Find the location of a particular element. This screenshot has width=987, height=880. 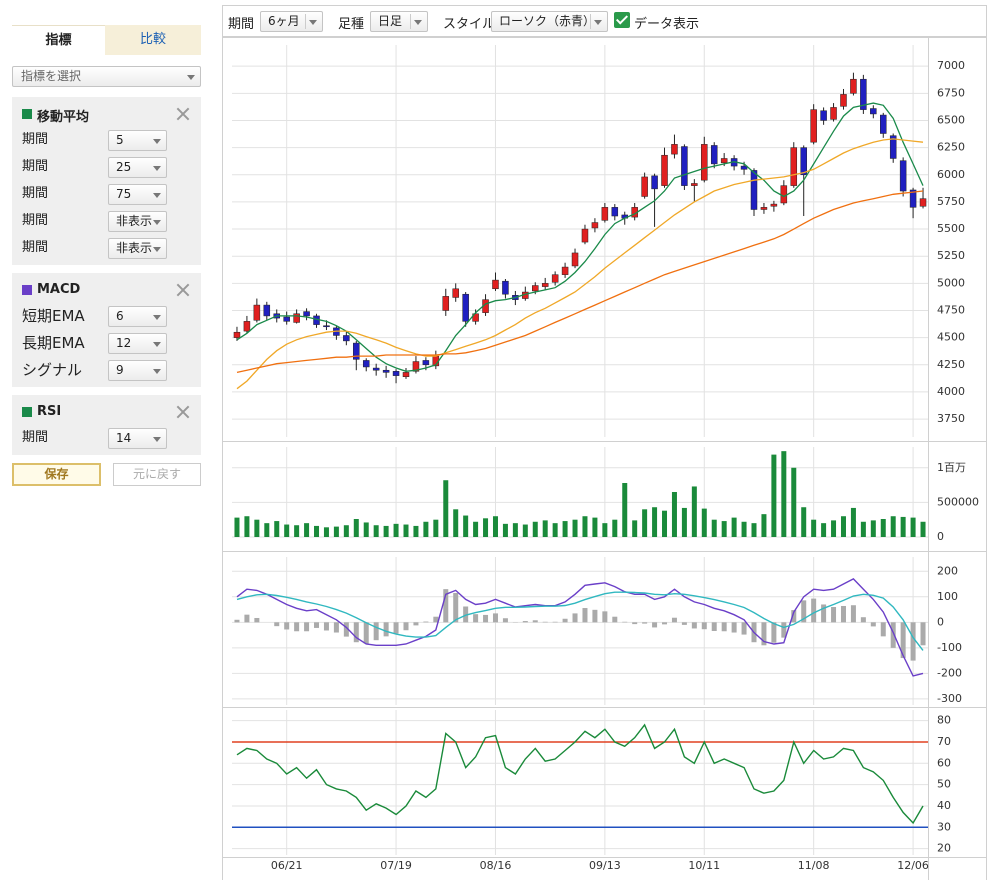

param-dropdown: 9 is located at coordinates (137, 370).